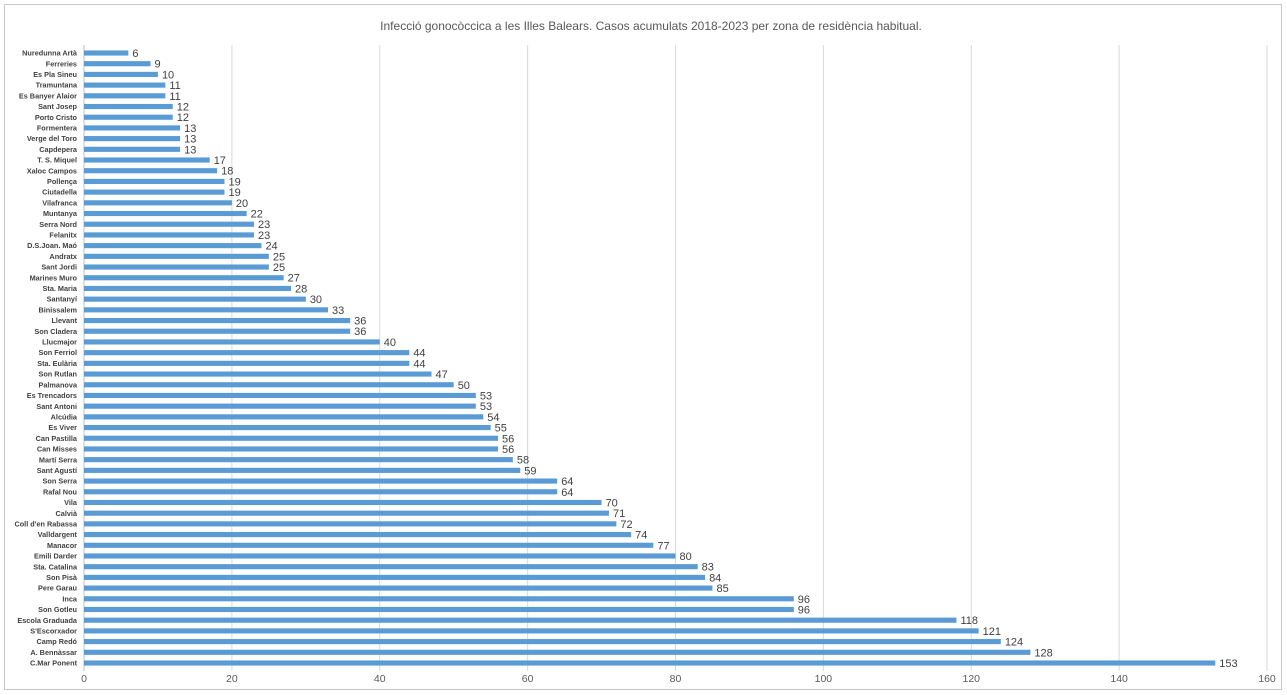 This screenshot has height=695, width=1287. Describe the element at coordinates (60, 481) in the screenshot. I see `category-label: Son Serra` at that location.